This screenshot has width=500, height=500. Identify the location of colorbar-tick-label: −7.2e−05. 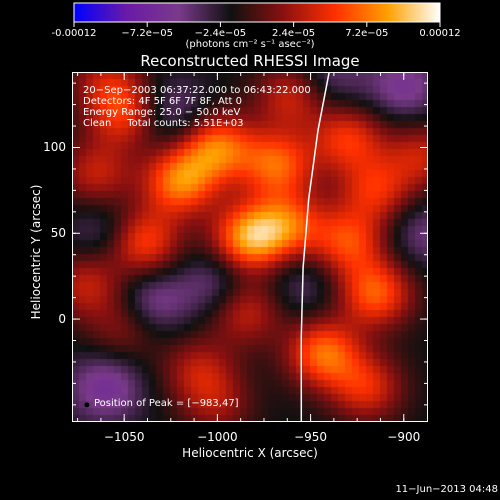
(147, 33).